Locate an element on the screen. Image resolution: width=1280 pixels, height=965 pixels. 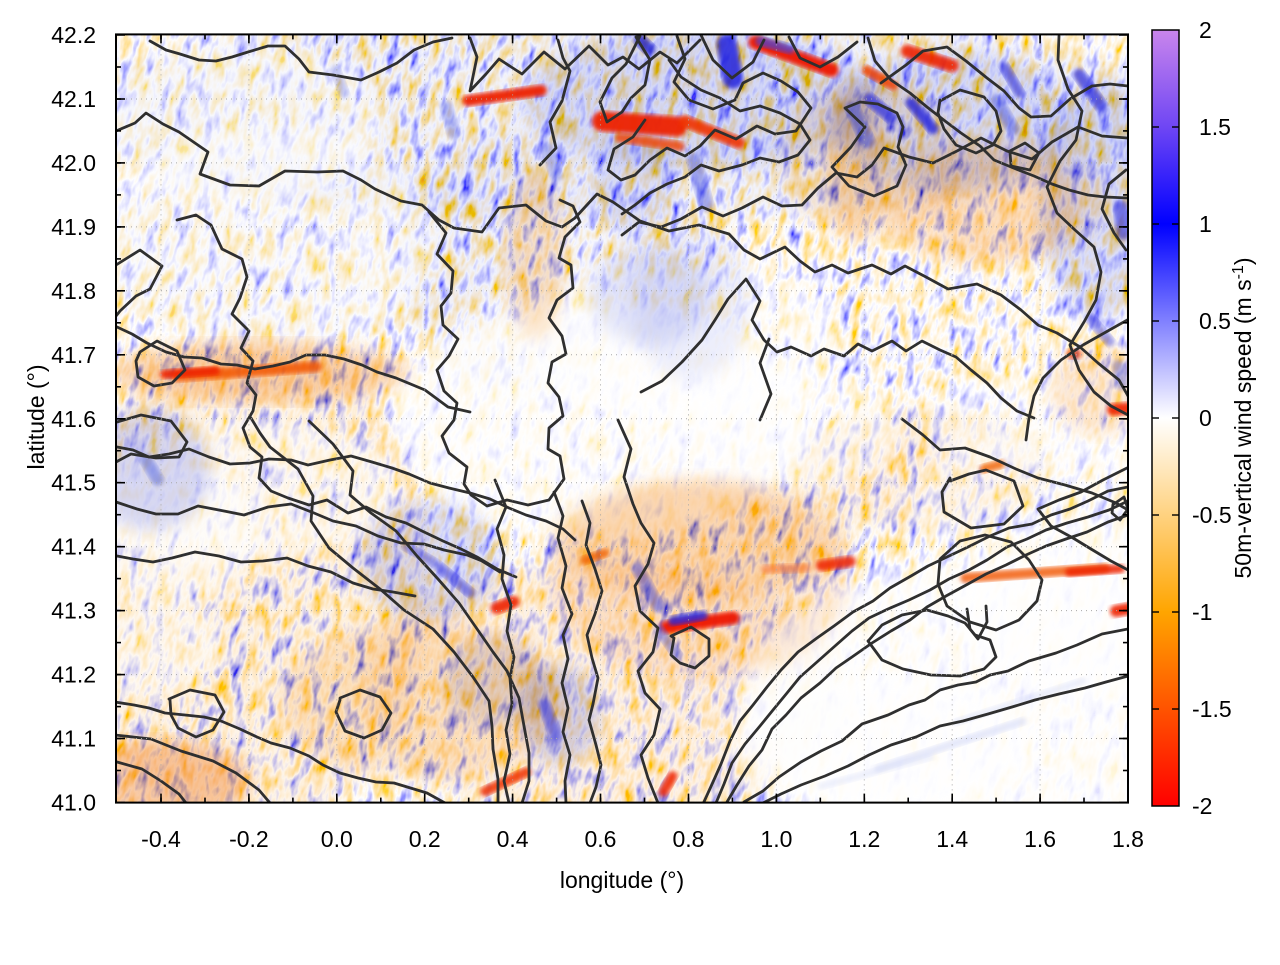
svg-text: 41.1 is located at coordinates (73, 739).